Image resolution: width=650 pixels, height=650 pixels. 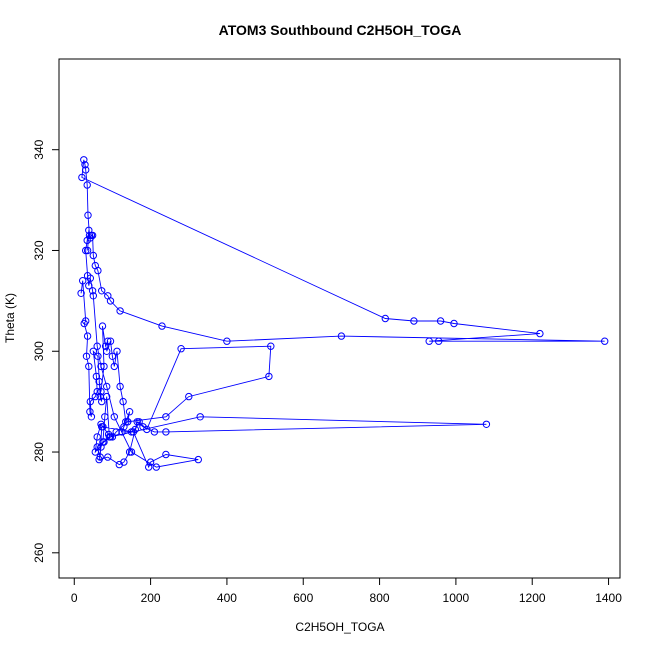 I want to click on y-axis-title: Theta (K), so click(x=10, y=318).